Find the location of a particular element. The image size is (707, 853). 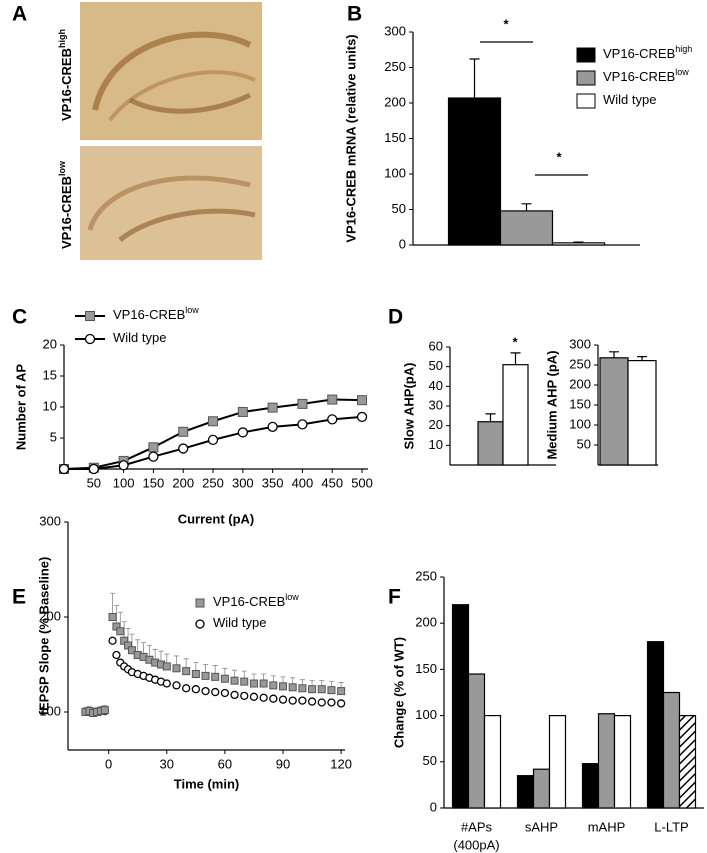

panel-label: F is located at coordinates (394, 597).